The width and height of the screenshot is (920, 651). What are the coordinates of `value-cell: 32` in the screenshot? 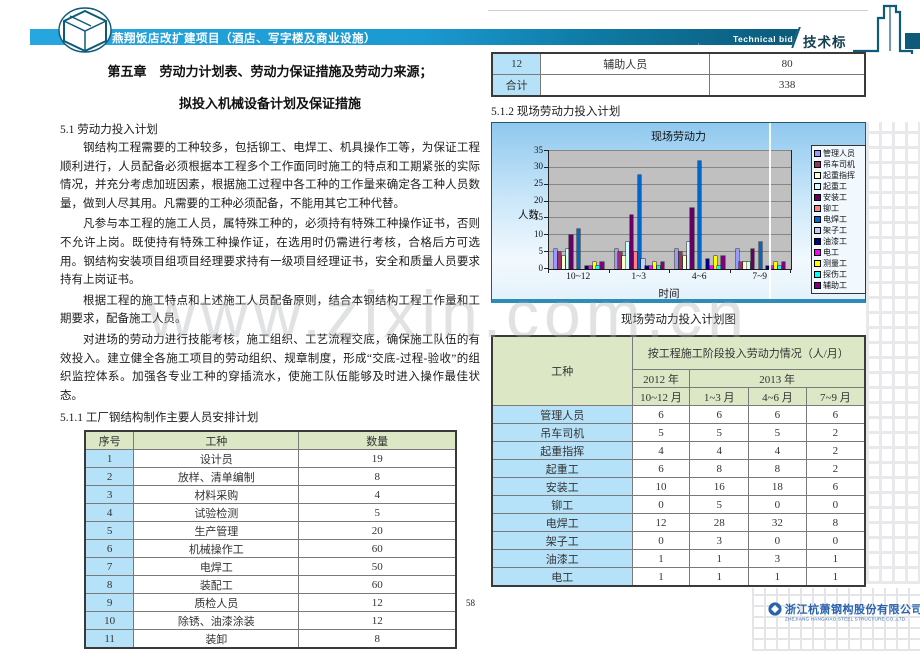 It's located at (777, 522).